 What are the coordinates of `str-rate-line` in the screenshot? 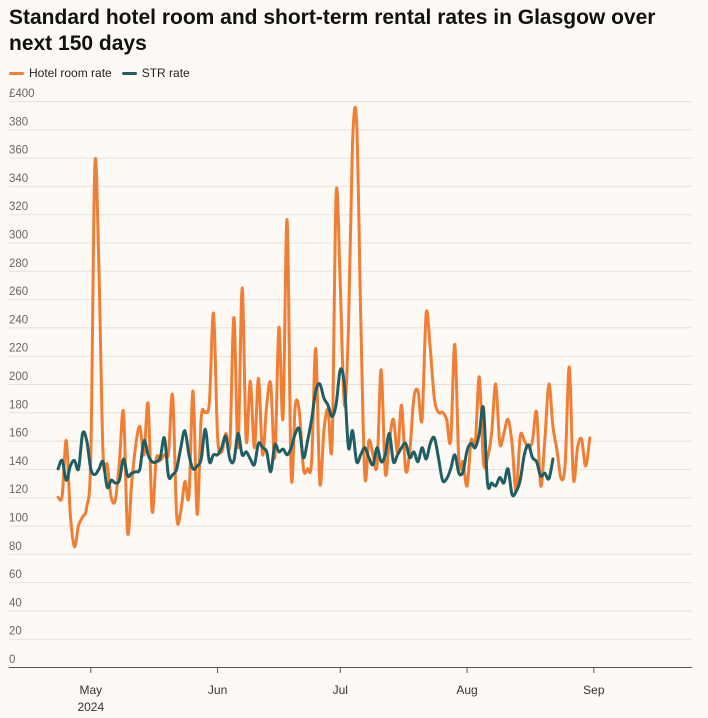 It's located at (305, 432).